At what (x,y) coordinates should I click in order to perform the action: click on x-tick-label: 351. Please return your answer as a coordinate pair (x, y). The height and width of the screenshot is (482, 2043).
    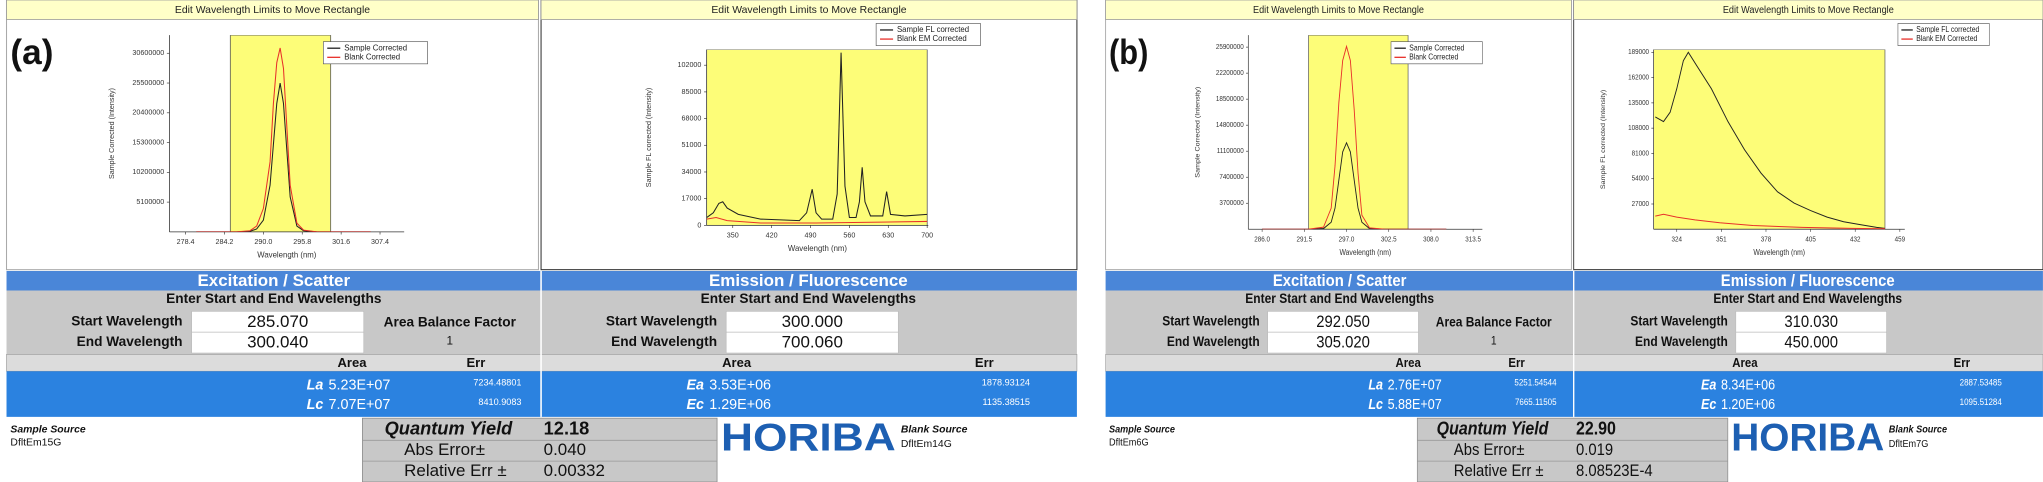
    Looking at the image, I should click on (1721, 239).